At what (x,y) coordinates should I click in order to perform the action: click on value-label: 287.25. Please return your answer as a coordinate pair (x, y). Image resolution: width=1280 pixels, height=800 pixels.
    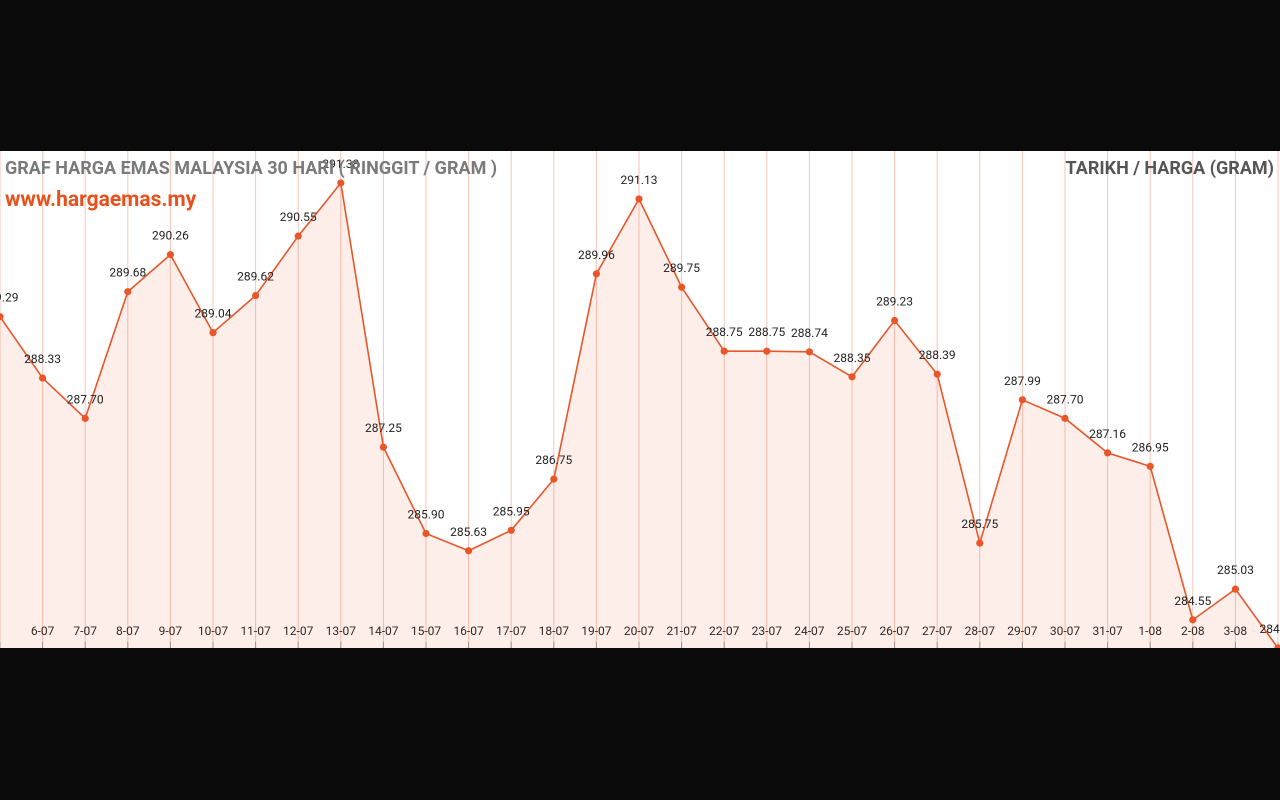
    Looking at the image, I should click on (383, 428).